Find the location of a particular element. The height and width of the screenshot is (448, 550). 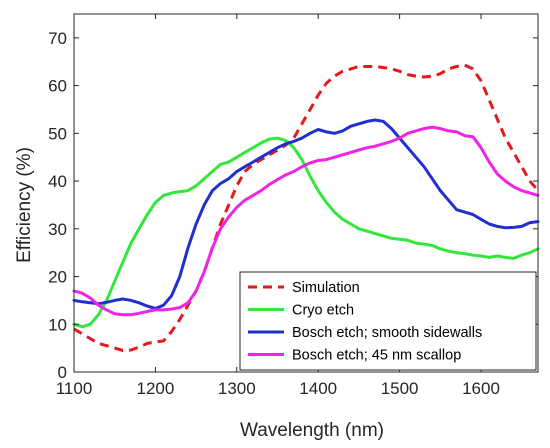

y-tick-label: 0 is located at coordinates (62, 372).